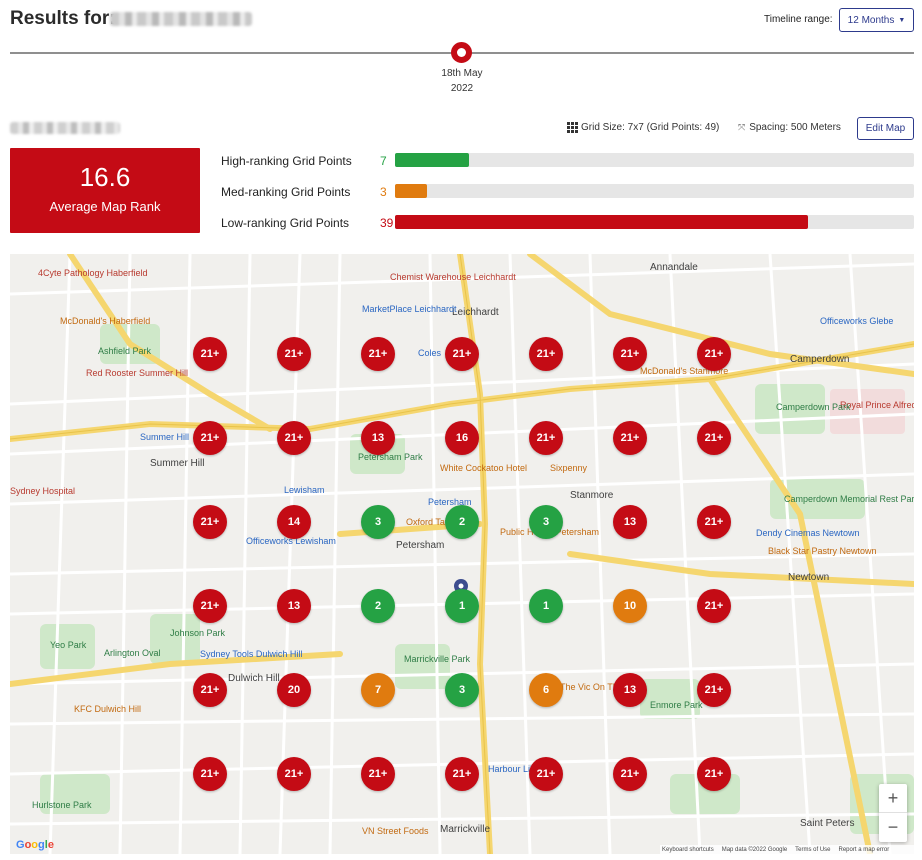 This screenshot has height=860, width=922. I want to click on rank-pin: 20, so click(294, 690).